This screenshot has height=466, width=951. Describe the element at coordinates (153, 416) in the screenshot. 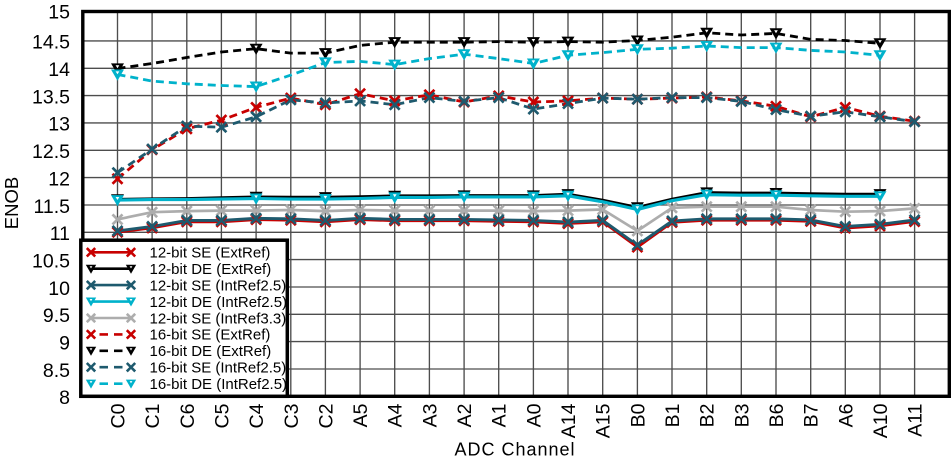

I see `svg-text: C1` at that location.